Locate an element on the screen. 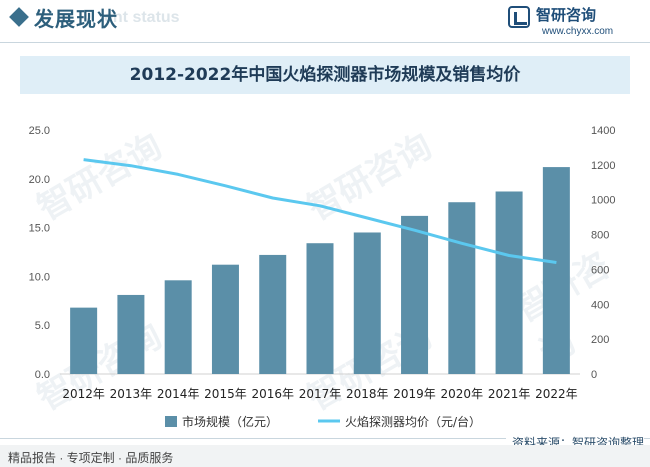  y-left-tick-label: 15.0 is located at coordinates (39, 229).